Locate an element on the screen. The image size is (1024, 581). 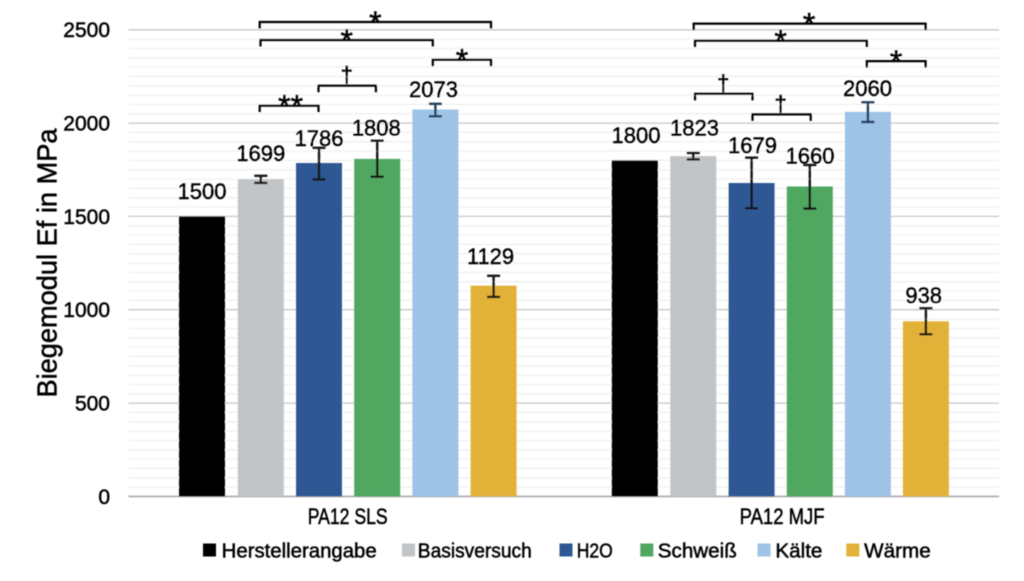
svg-text: H2O is located at coordinates (595, 552).